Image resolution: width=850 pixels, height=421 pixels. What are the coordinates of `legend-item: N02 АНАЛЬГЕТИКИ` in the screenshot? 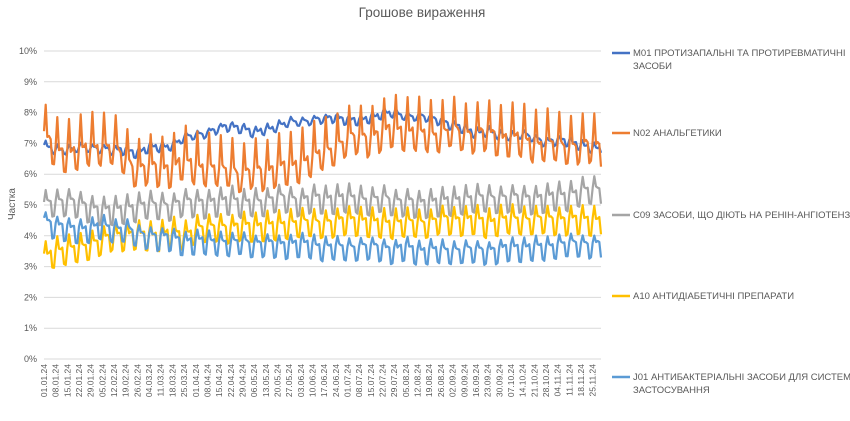 It's located at (667, 133).